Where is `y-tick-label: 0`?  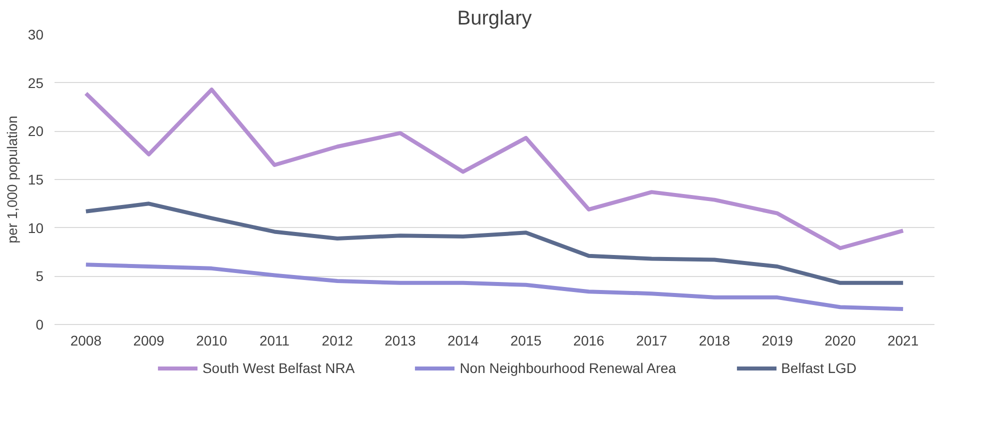
y-tick-label: 0 is located at coordinates (40, 324).